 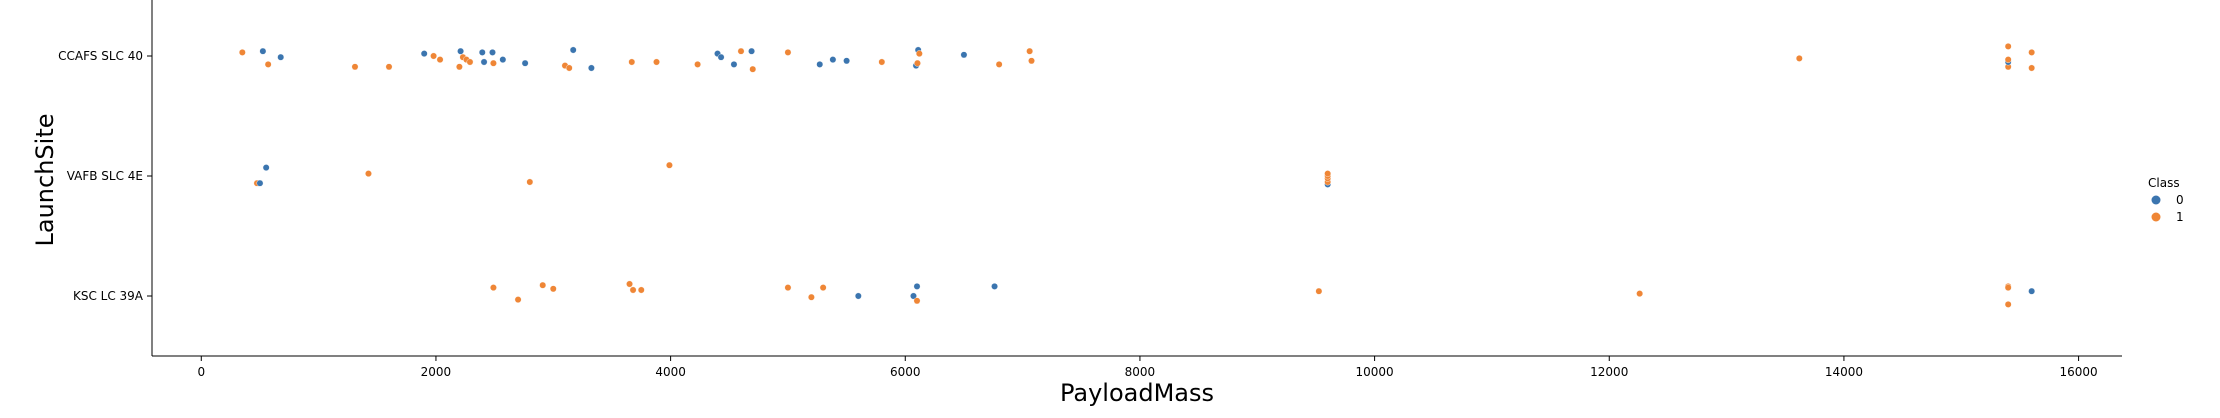 I want to click on x-tick-label: 12000, so click(x=1609, y=372).